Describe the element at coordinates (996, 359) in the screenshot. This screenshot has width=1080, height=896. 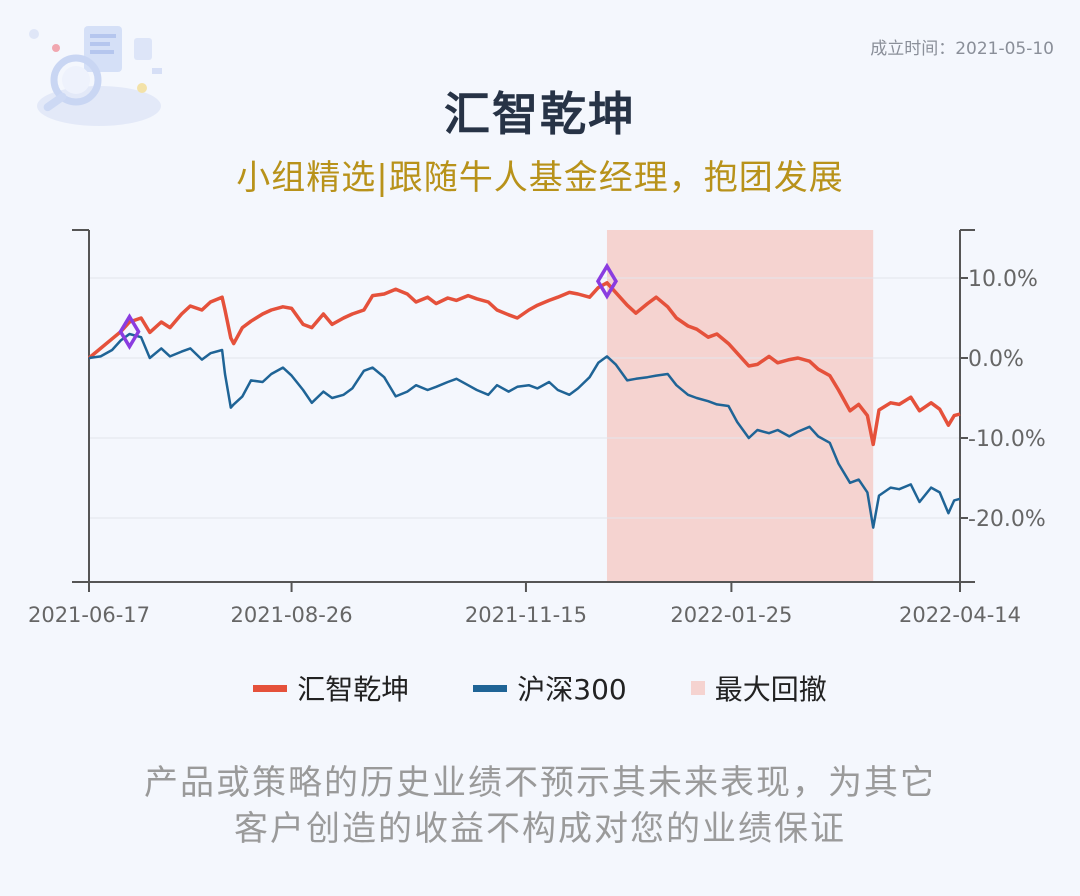
I see `y-tick-label: 0.0%` at that location.